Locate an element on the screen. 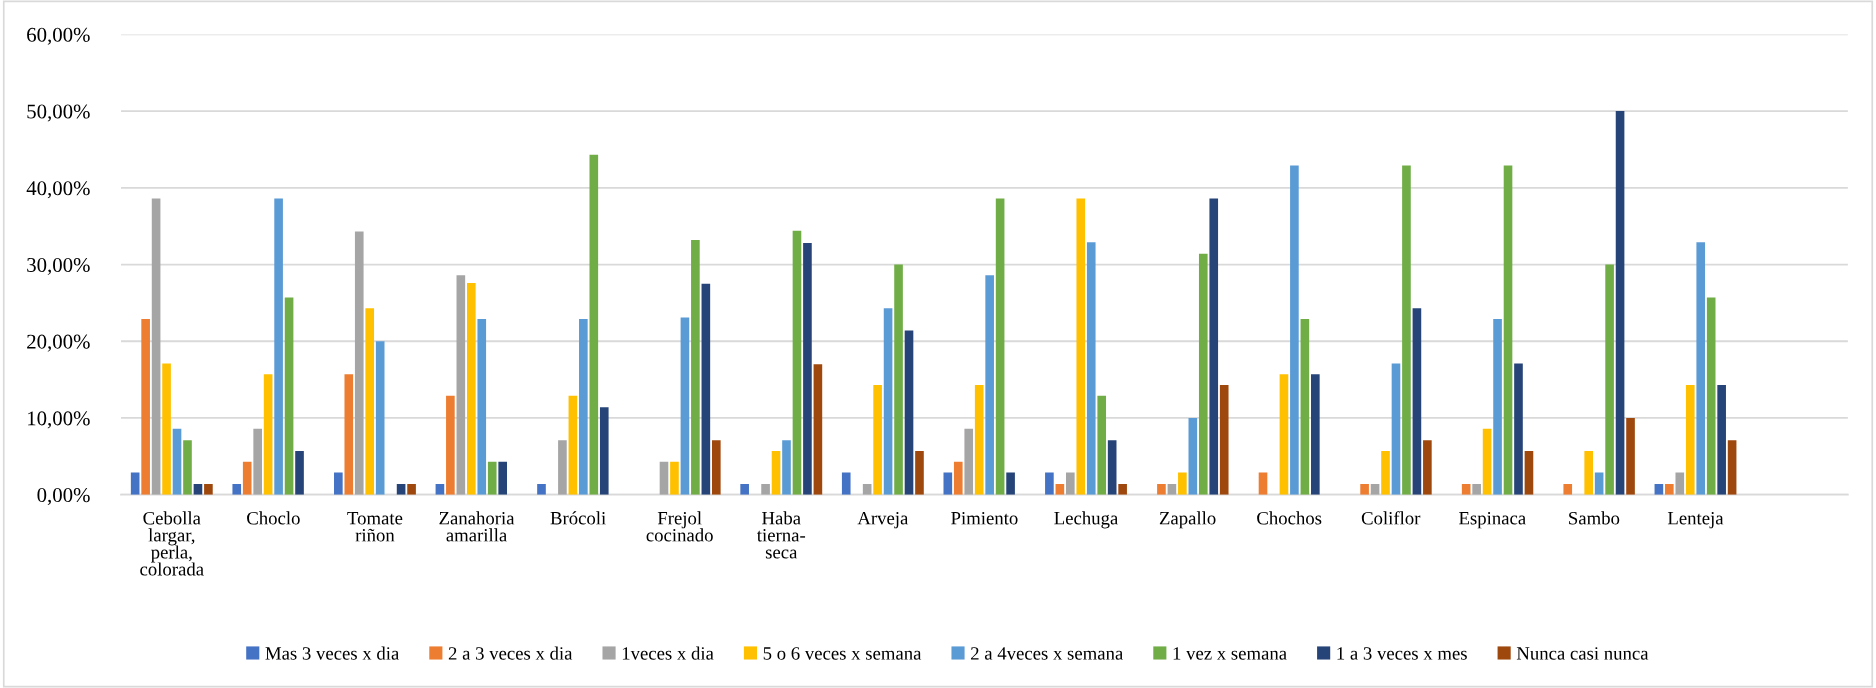 The image size is (1876, 688). x-tick-label: Cebolla largar, perla, colorada is located at coordinates (172, 543).